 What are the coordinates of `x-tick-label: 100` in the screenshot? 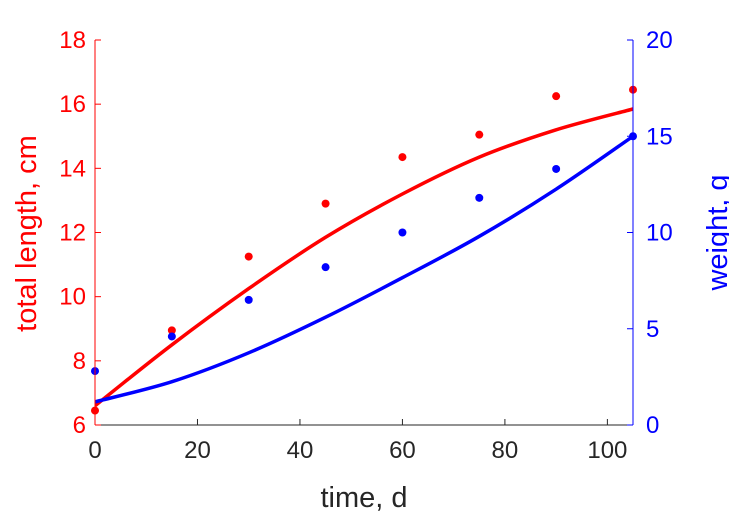 It's located at (607, 450).